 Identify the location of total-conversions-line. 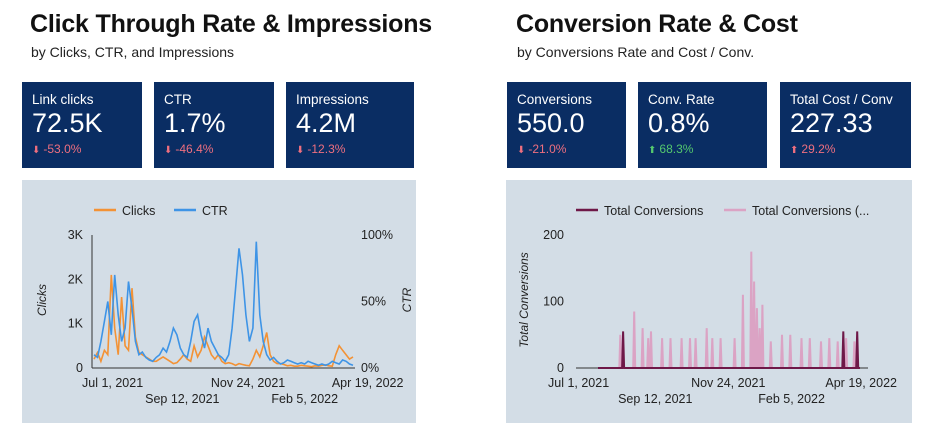
(729, 350).